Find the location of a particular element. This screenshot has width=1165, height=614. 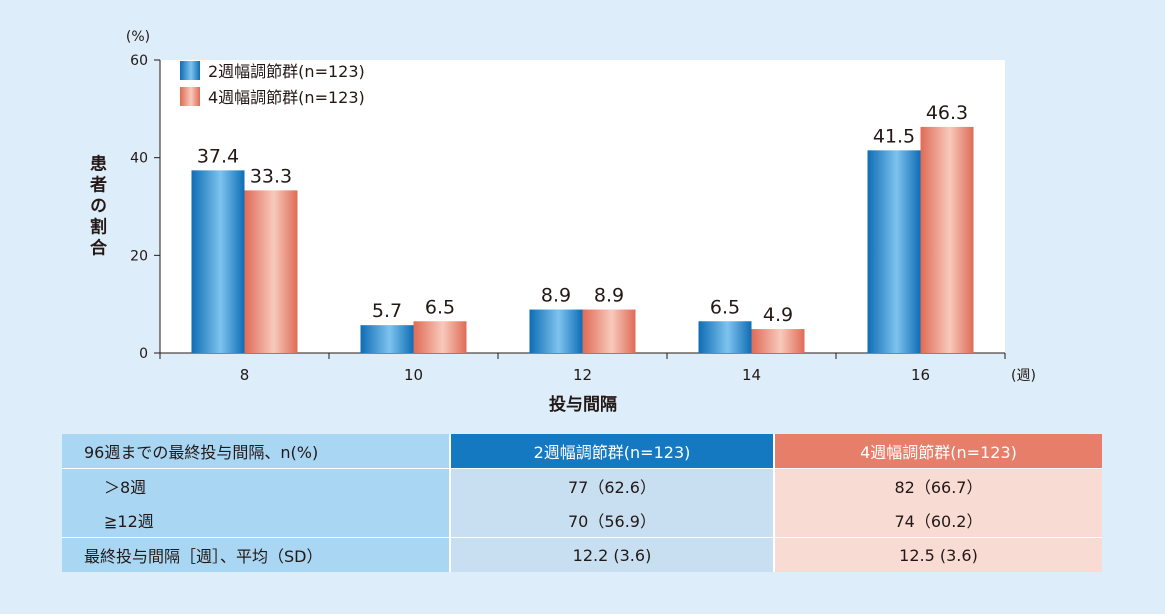

summary-cell-2week-group: 12.2 (3.6) is located at coordinates (611, 554).